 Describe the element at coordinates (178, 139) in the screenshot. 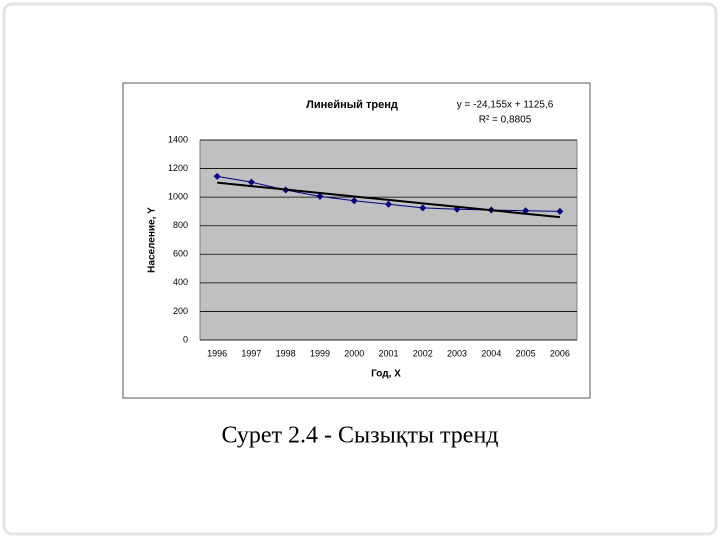

I see `y-tick-label: 1400` at that location.